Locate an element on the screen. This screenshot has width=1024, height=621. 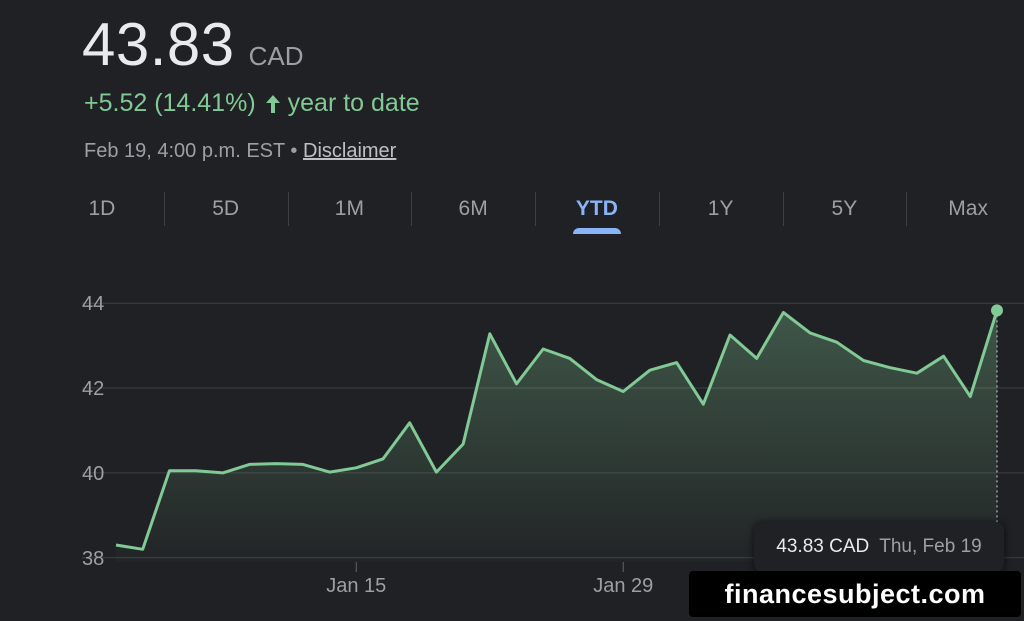
tab-1m: 1M is located at coordinates (349, 212).